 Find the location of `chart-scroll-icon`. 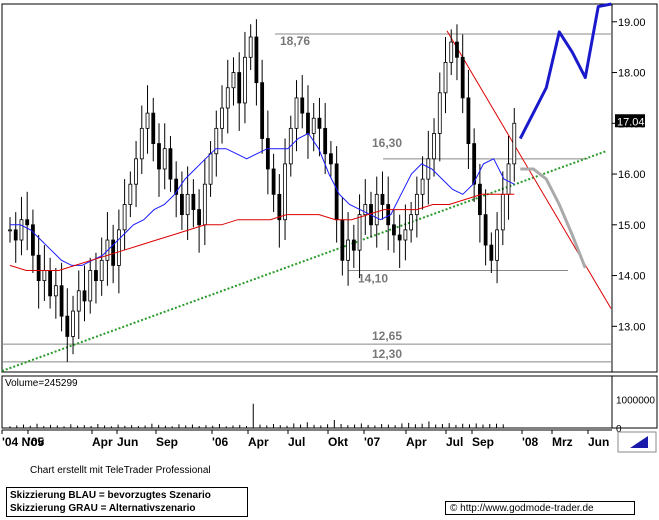

chart-scroll-icon is located at coordinates (637, 442).